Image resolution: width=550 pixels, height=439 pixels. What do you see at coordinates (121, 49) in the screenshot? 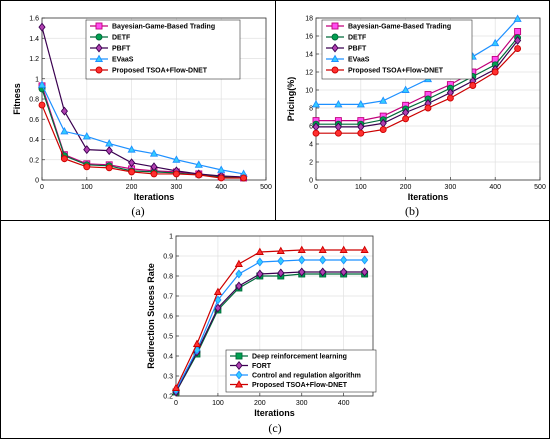
I see `chart-a-legend-label-2: PBFT` at bounding box center [121, 49].